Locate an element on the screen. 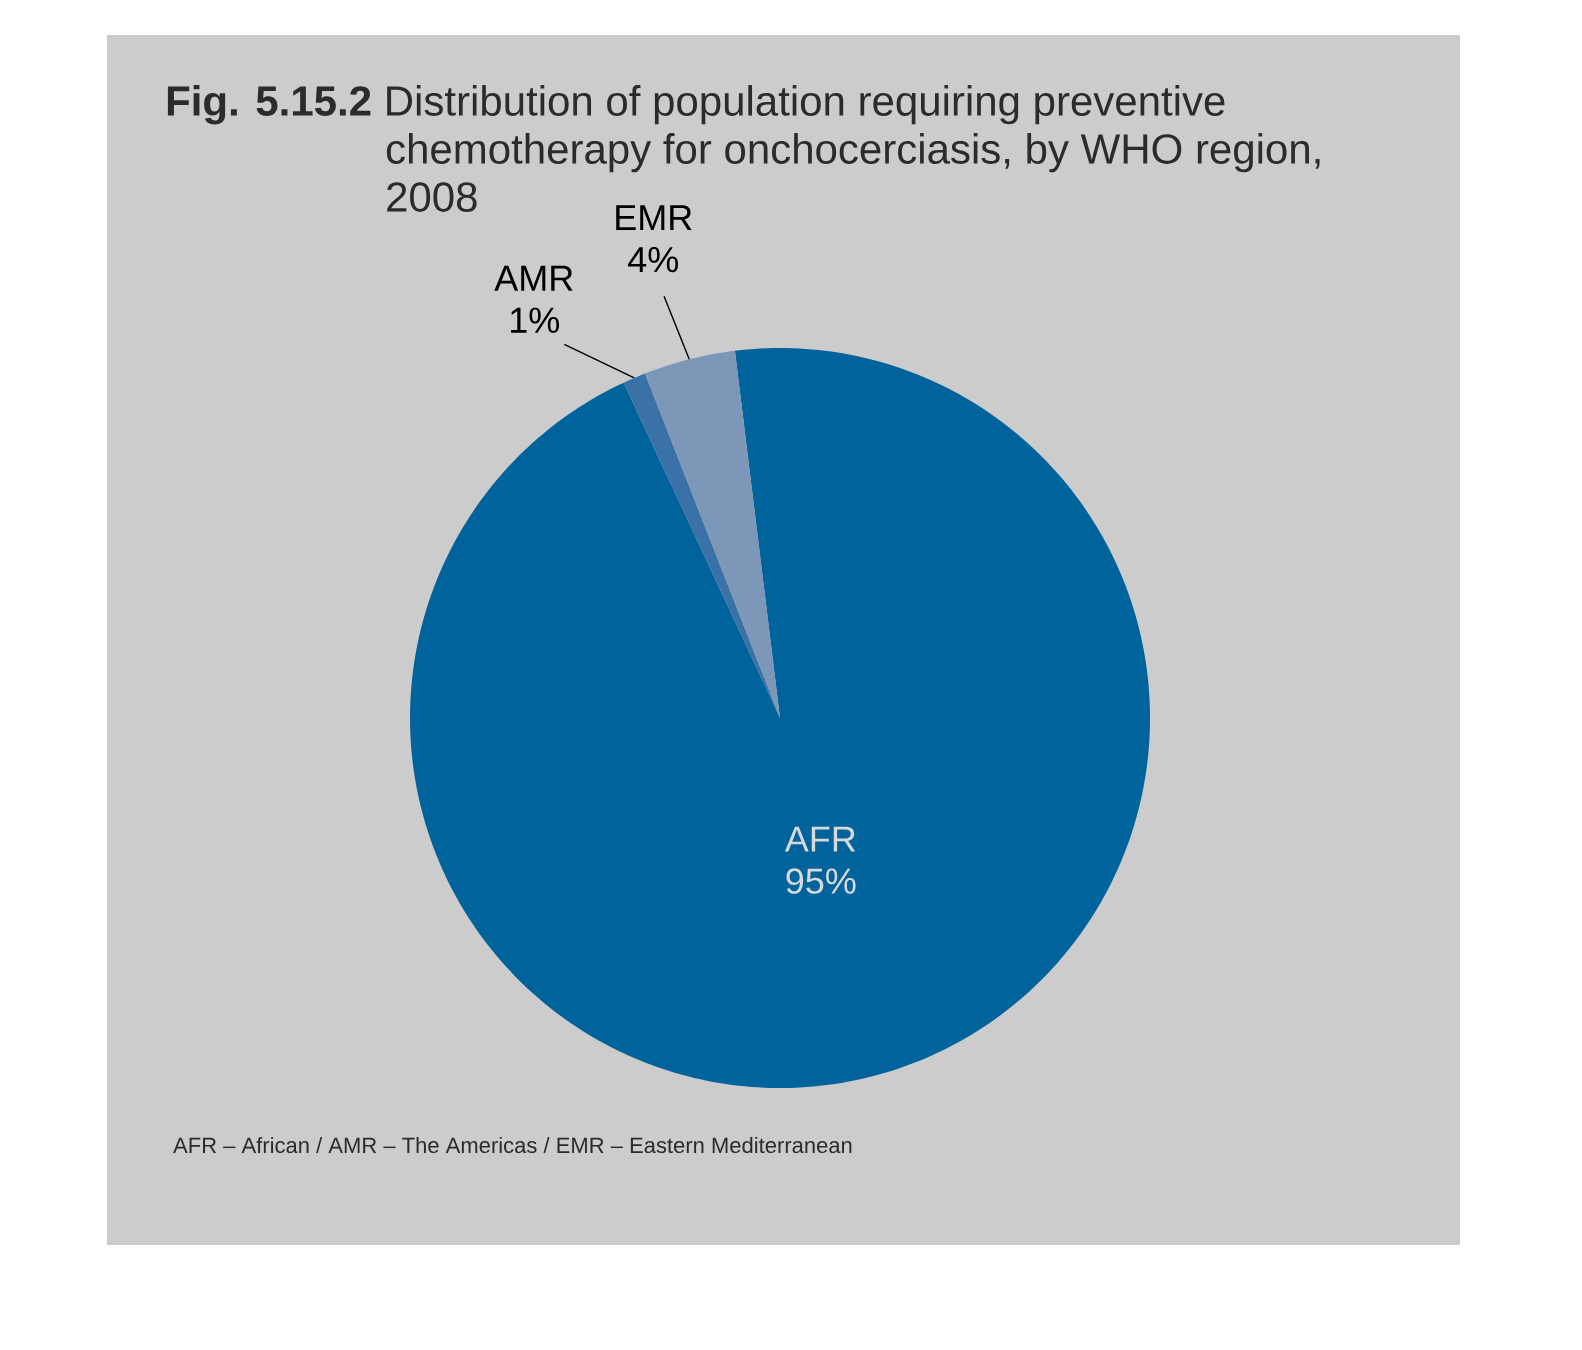 Image resolution: width=1582 pixels, height=1350 pixels. data-label: 95% is located at coordinates (821, 881).